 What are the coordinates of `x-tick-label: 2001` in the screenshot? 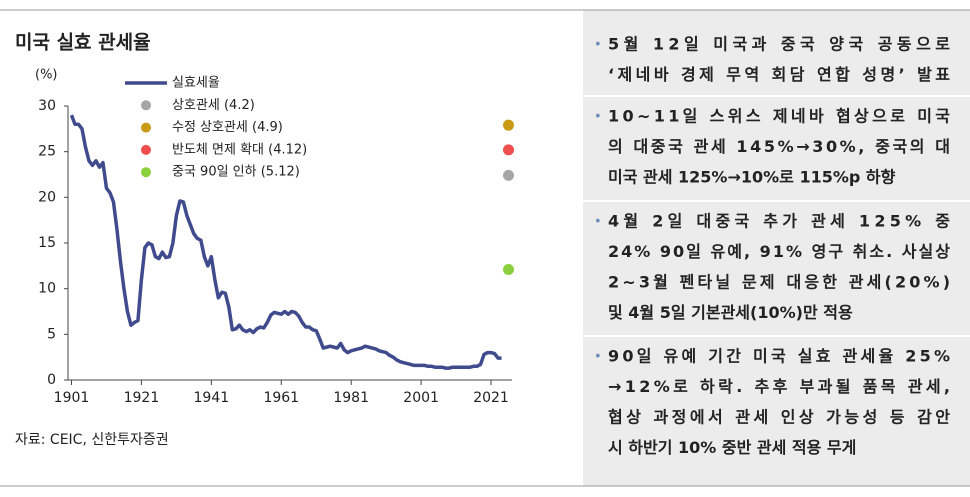 It's located at (421, 398).